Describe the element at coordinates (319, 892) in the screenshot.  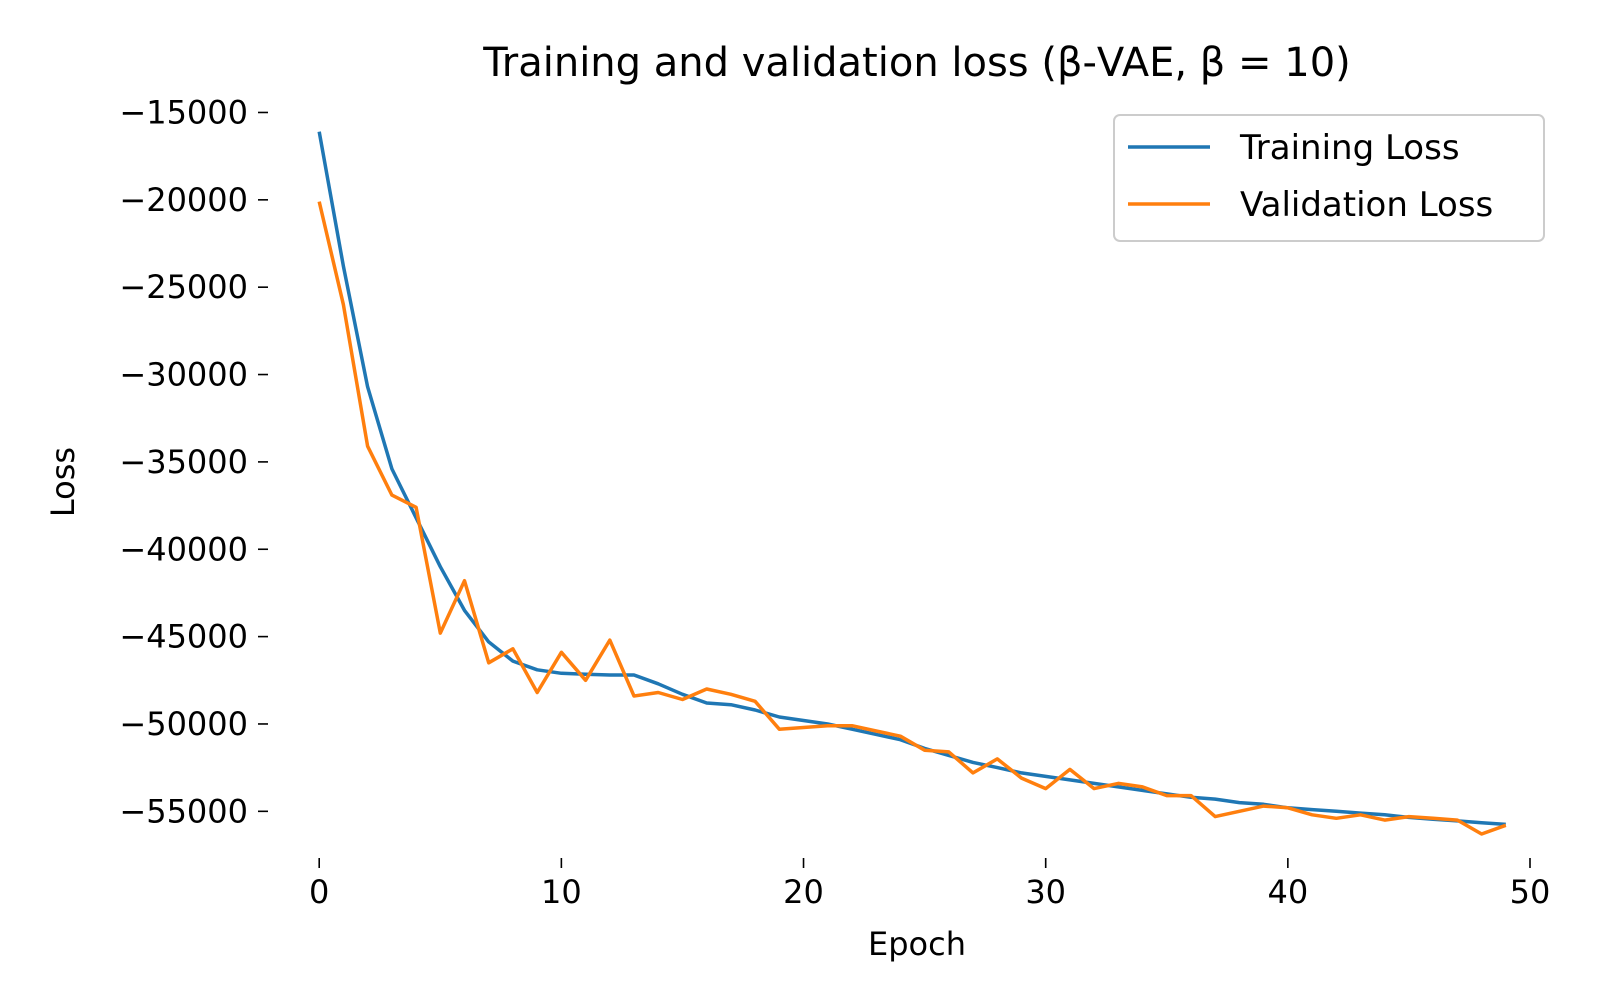
I see `x-tick-label: 0` at that location.